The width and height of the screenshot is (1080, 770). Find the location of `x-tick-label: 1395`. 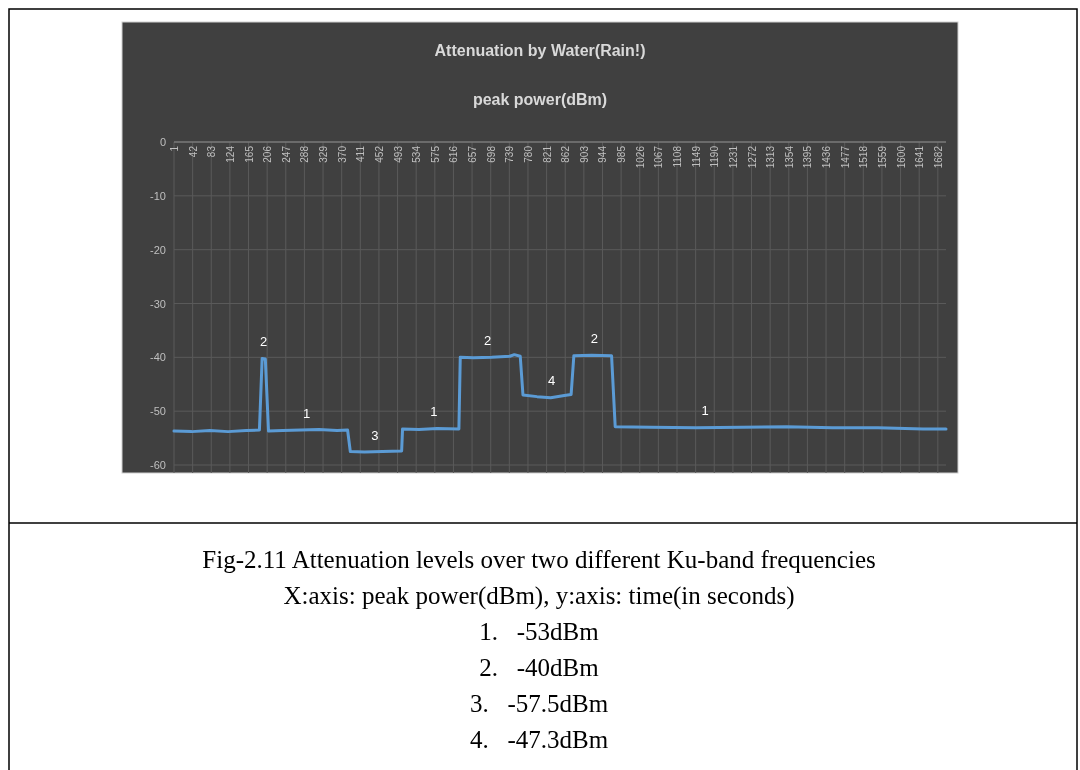

x-tick-label: 1395 is located at coordinates (808, 157).